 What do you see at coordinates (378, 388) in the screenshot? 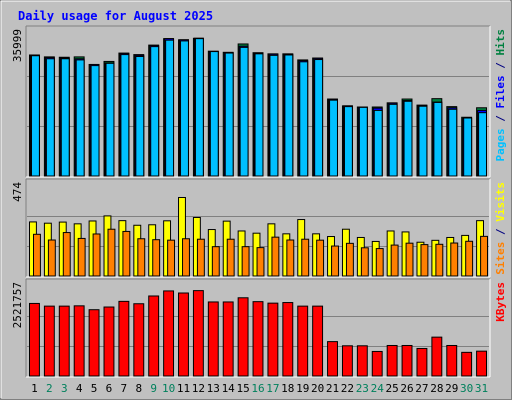
I see `x-label-day-24: 24` at bounding box center [378, 388].